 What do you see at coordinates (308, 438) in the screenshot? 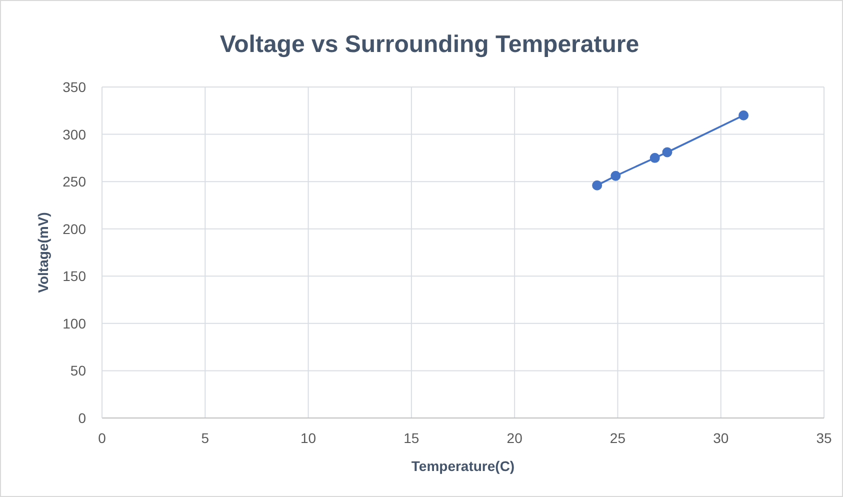
I see `x-tick-label: 10` at bounding box center [308, 438].